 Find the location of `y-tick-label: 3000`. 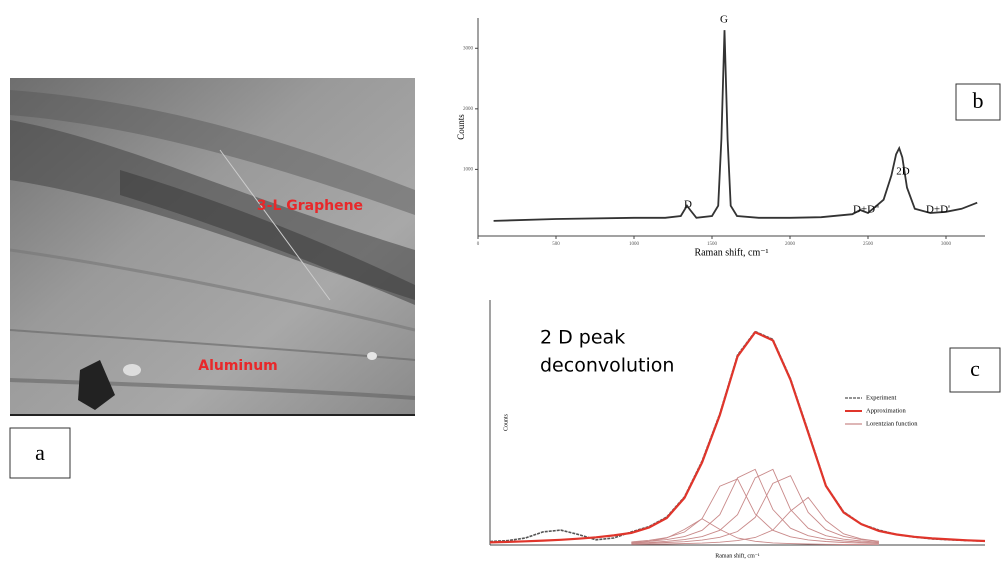

y-tick-label: 3000 is located at coordinates (468, 48).